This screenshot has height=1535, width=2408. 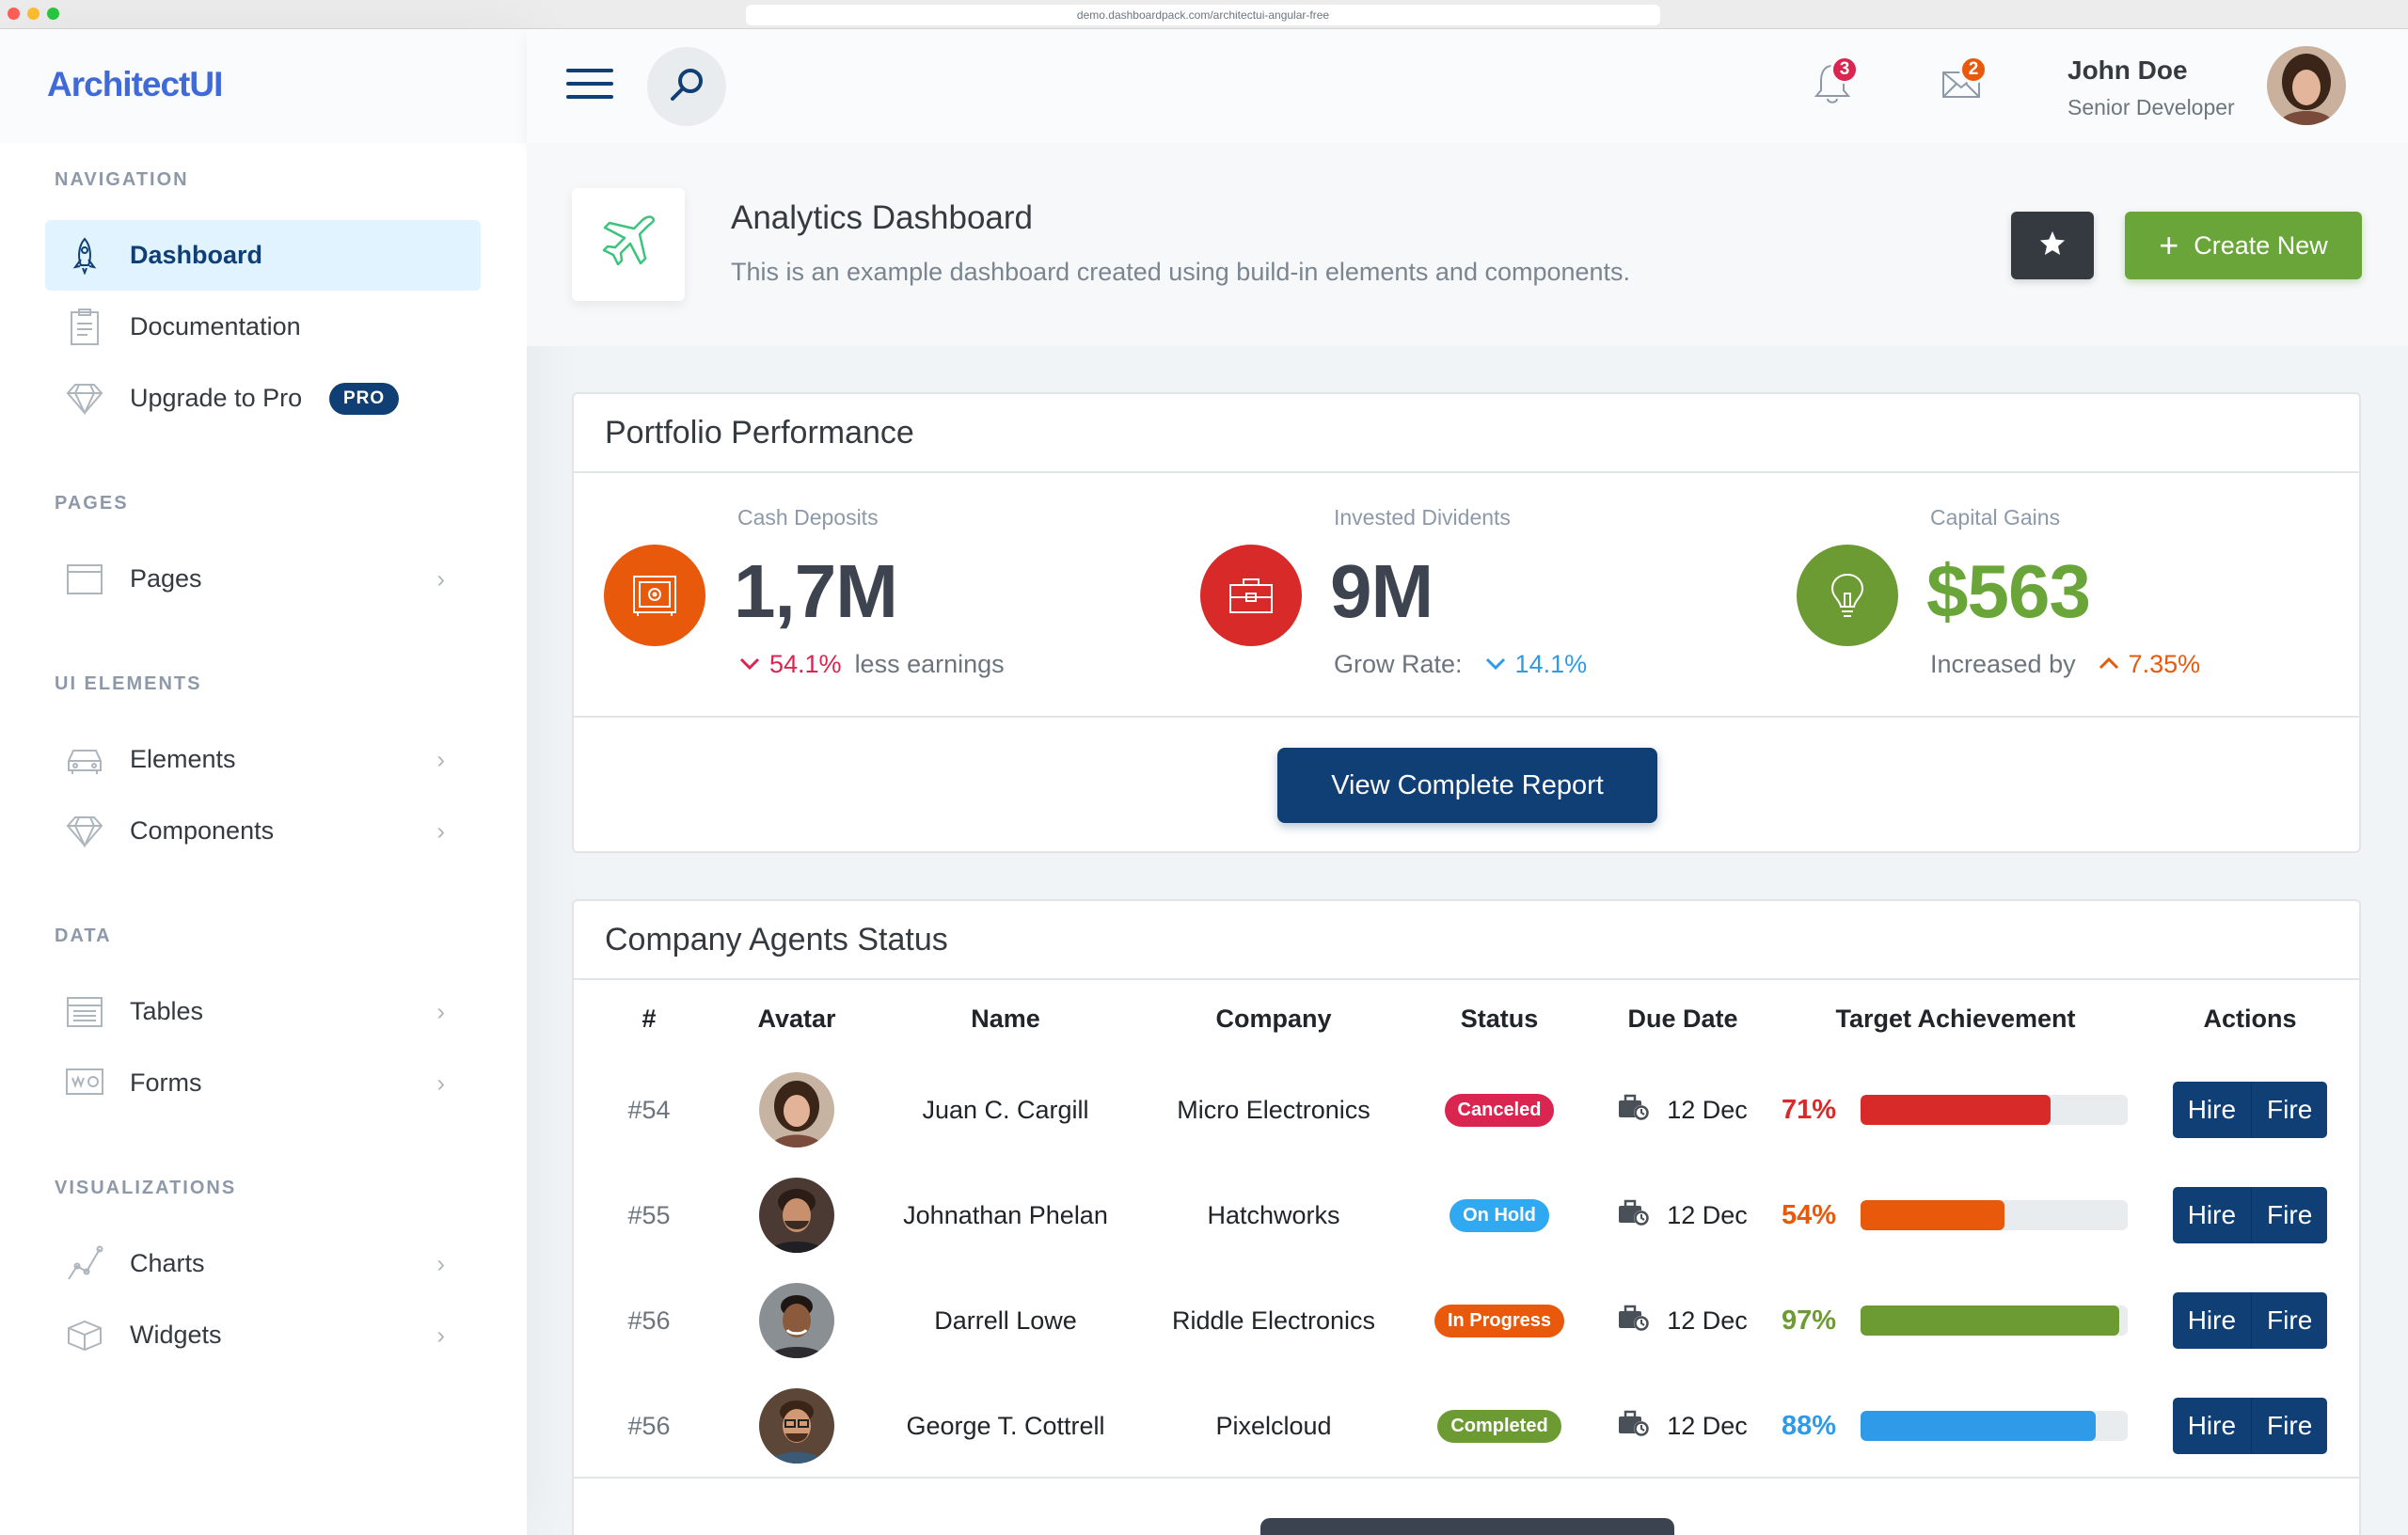 What do you see at coordinates (263, 1335) in the screenshot?
I see `sidebar-item-widgets: Widgets ›` at bounding box center [263, 1335].